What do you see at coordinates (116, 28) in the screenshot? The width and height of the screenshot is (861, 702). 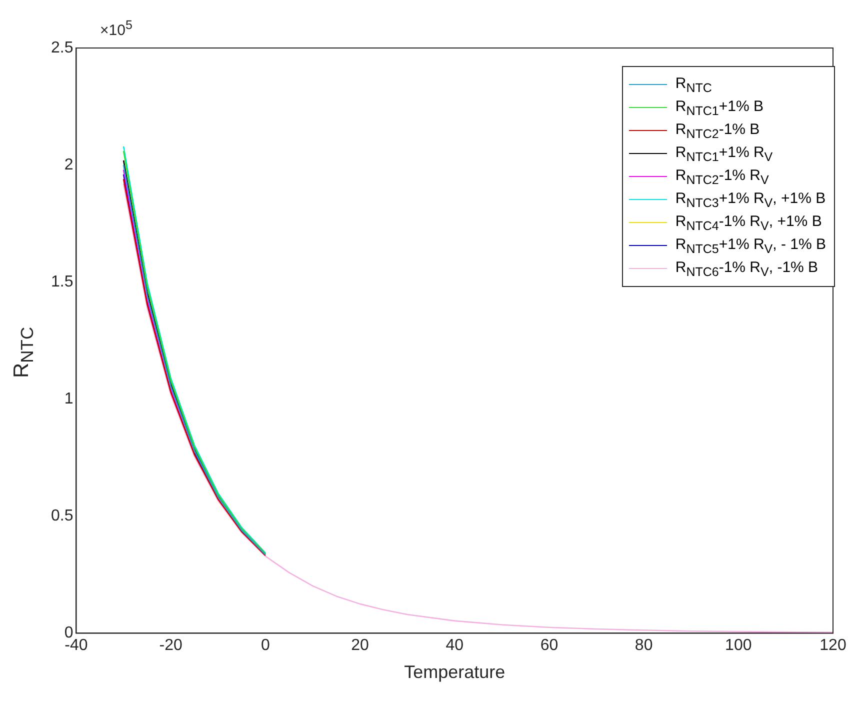 I see `text: ×10$^{5}$` at bounding box center [116, 28].